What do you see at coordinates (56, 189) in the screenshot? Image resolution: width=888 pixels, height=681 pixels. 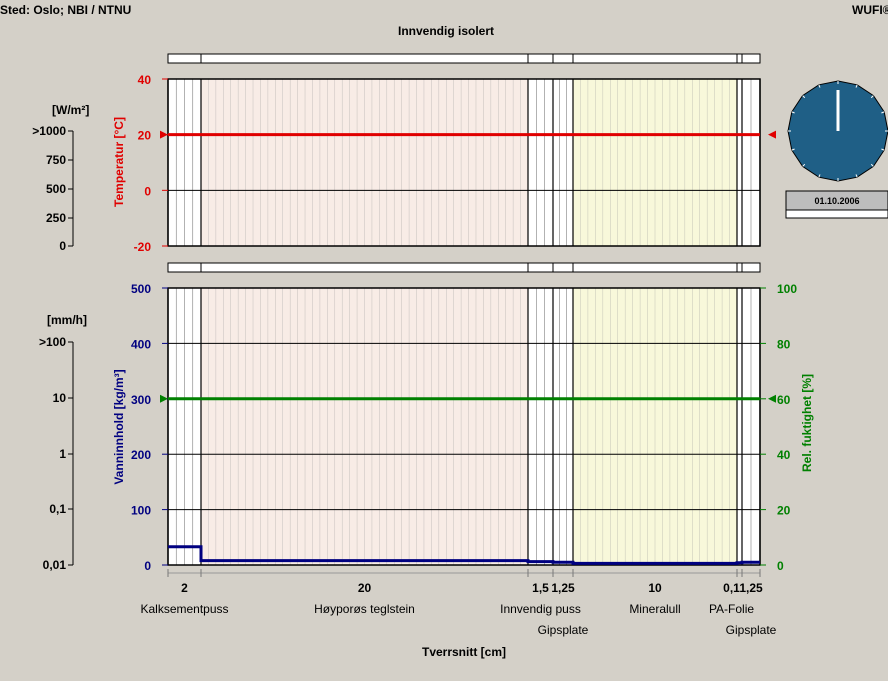 I see `radiation-tick-label: 500` at bounding box center [56, 189].